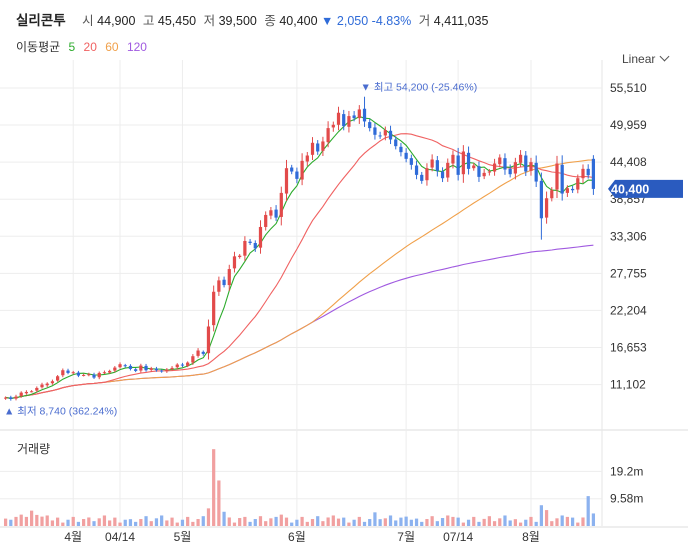 The image size is (688, 551). Describe the element at coordinates (458, 537) in the screenshot. I see `time-tick-label: 07/14` at that location.